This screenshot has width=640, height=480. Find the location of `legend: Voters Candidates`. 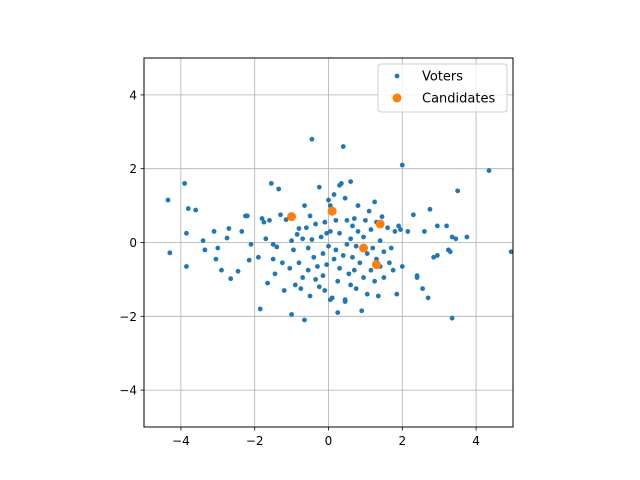

legend: Voters Candidates is located at coordinates (442, 88).